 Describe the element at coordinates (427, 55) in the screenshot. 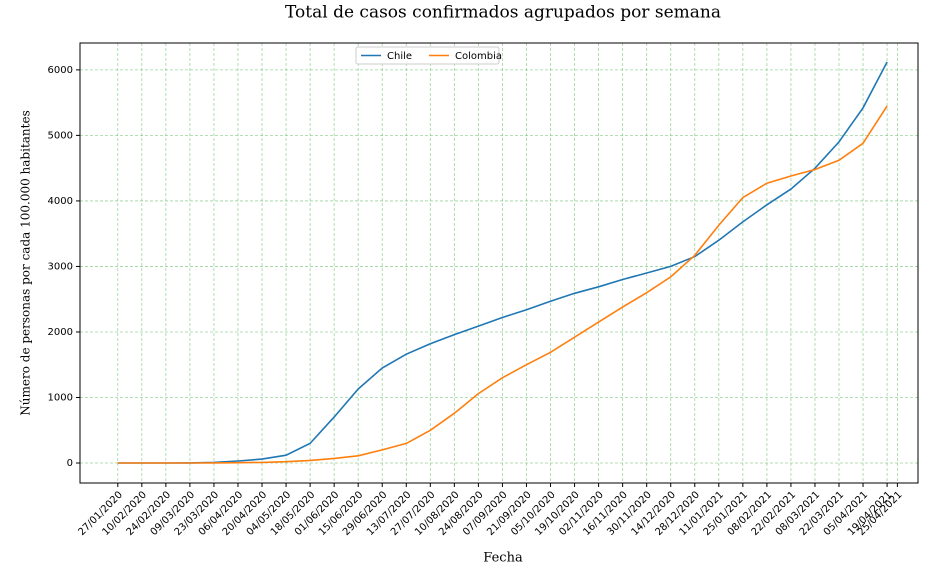

I see `legend-box` at that location.